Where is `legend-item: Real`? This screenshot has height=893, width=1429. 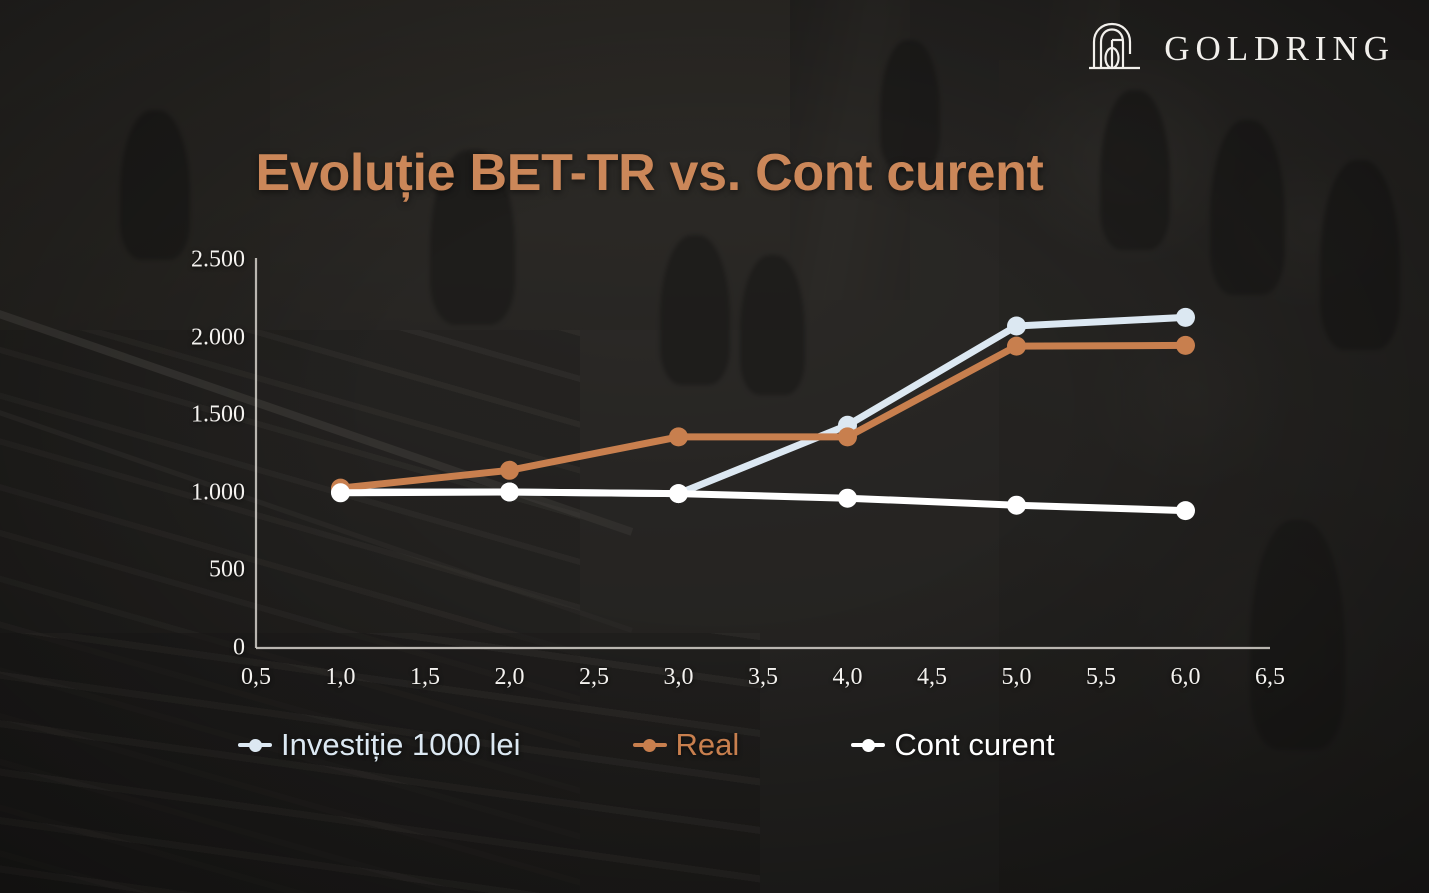
legend-item: Real is located at coordinates (686, 745).